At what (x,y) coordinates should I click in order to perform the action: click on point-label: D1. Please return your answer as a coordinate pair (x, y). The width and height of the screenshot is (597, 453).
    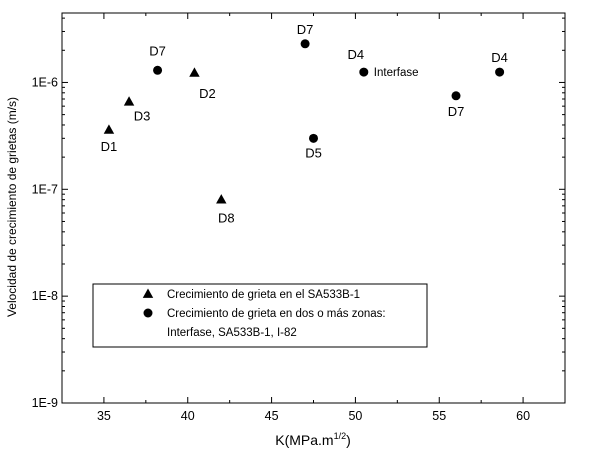
    Looking at the image, I should click on (109, 146).